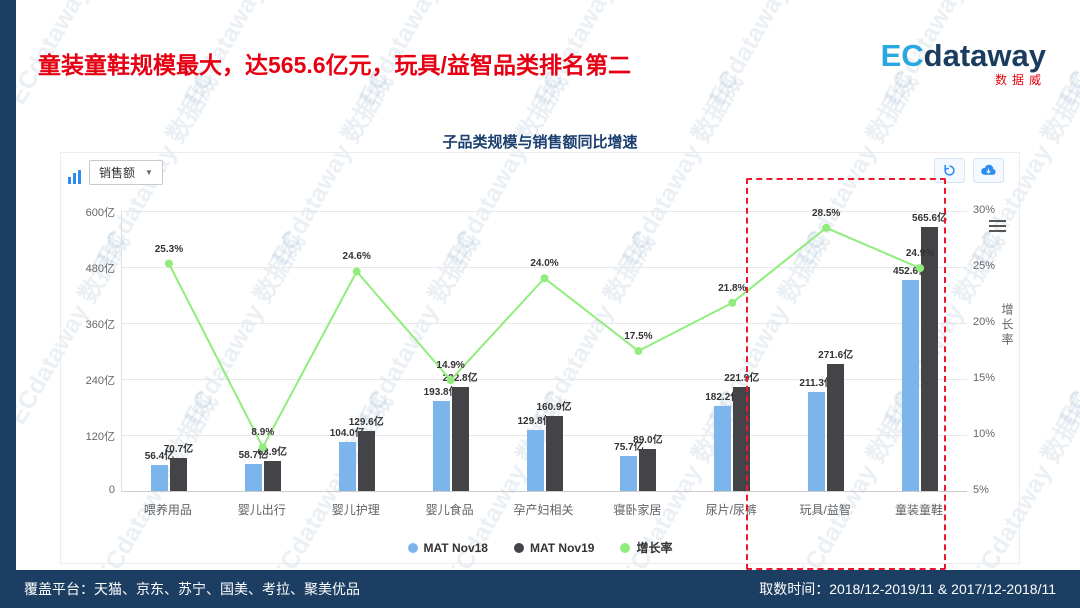 The height and width of the screenshot is (608, 1080). What do you see at coordinates (544, 264) in the screenshot?
I see `line-value-label: 24.0%` at bounding box center [544, 264].